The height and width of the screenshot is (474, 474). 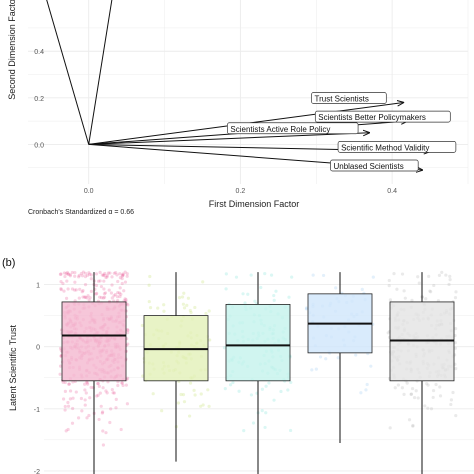 What do you see at coordinates (37, 471) in the screenshot?
I see `boxplot-y-tick-3: -2` at bounding box center [37, 471].